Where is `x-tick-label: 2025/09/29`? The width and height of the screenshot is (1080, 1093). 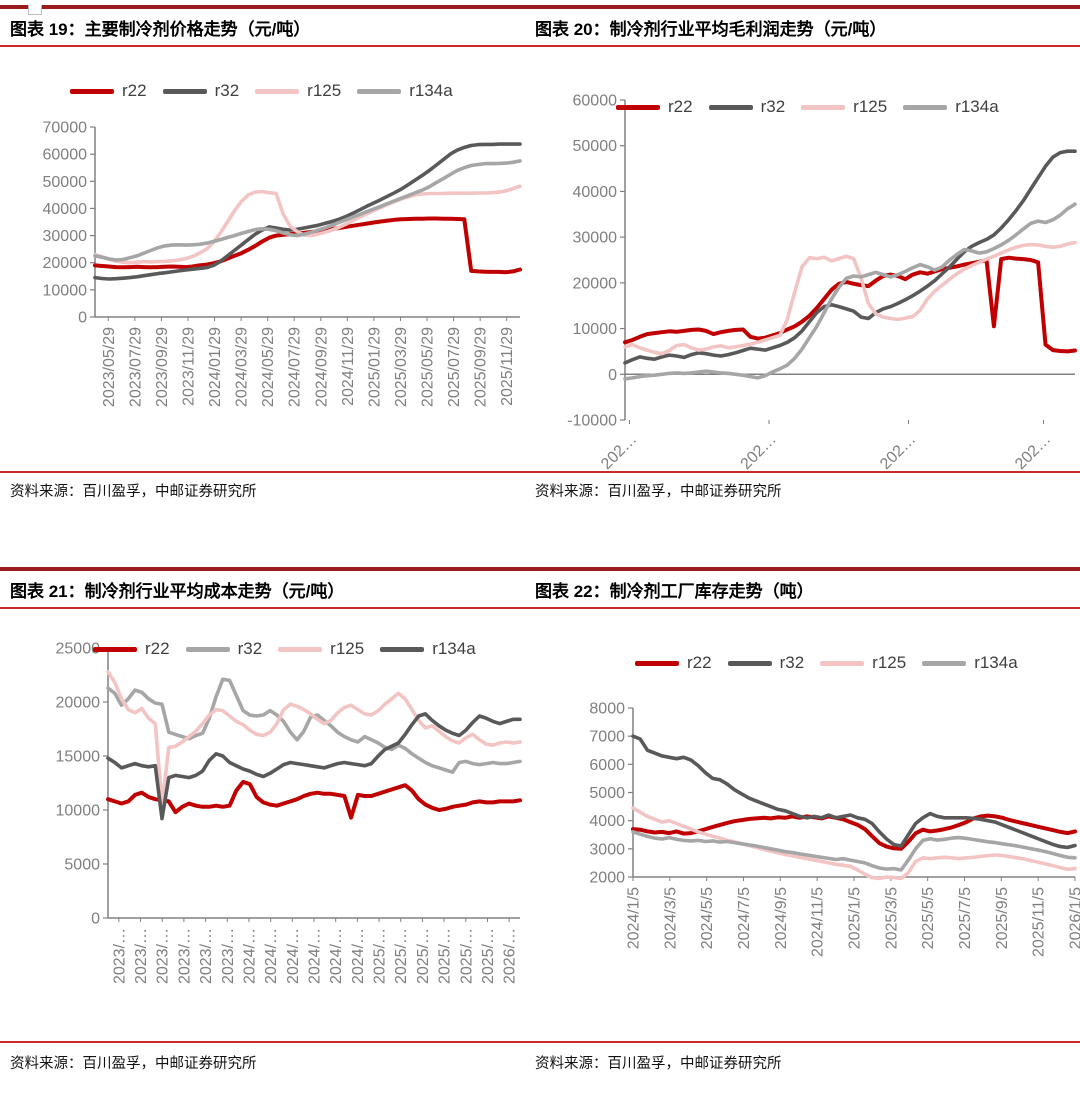
x-tick-label: 2025/09/29 is located at coordinates (481, 367).